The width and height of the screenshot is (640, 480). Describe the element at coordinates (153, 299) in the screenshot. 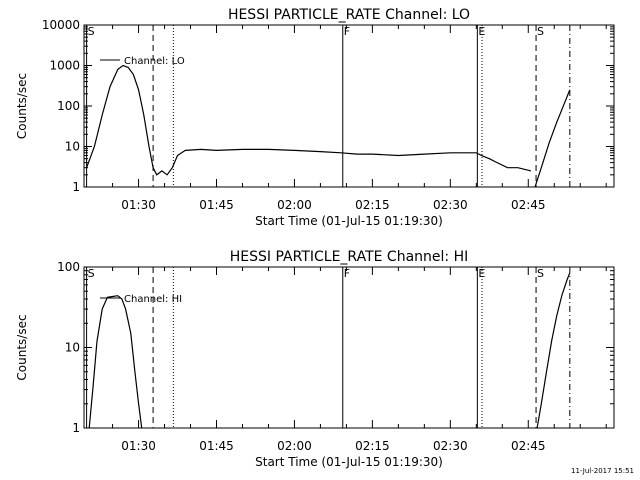

I see `legend-label: Channel: HI` at that location.